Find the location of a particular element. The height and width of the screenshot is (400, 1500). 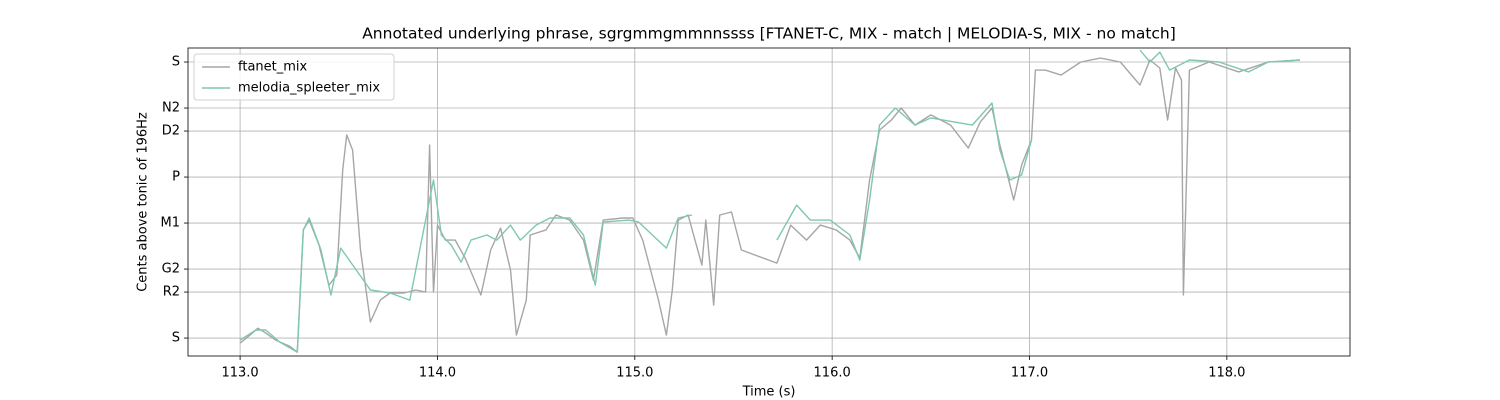

y-tick-label: D2 is located at coordinates (171, 131).